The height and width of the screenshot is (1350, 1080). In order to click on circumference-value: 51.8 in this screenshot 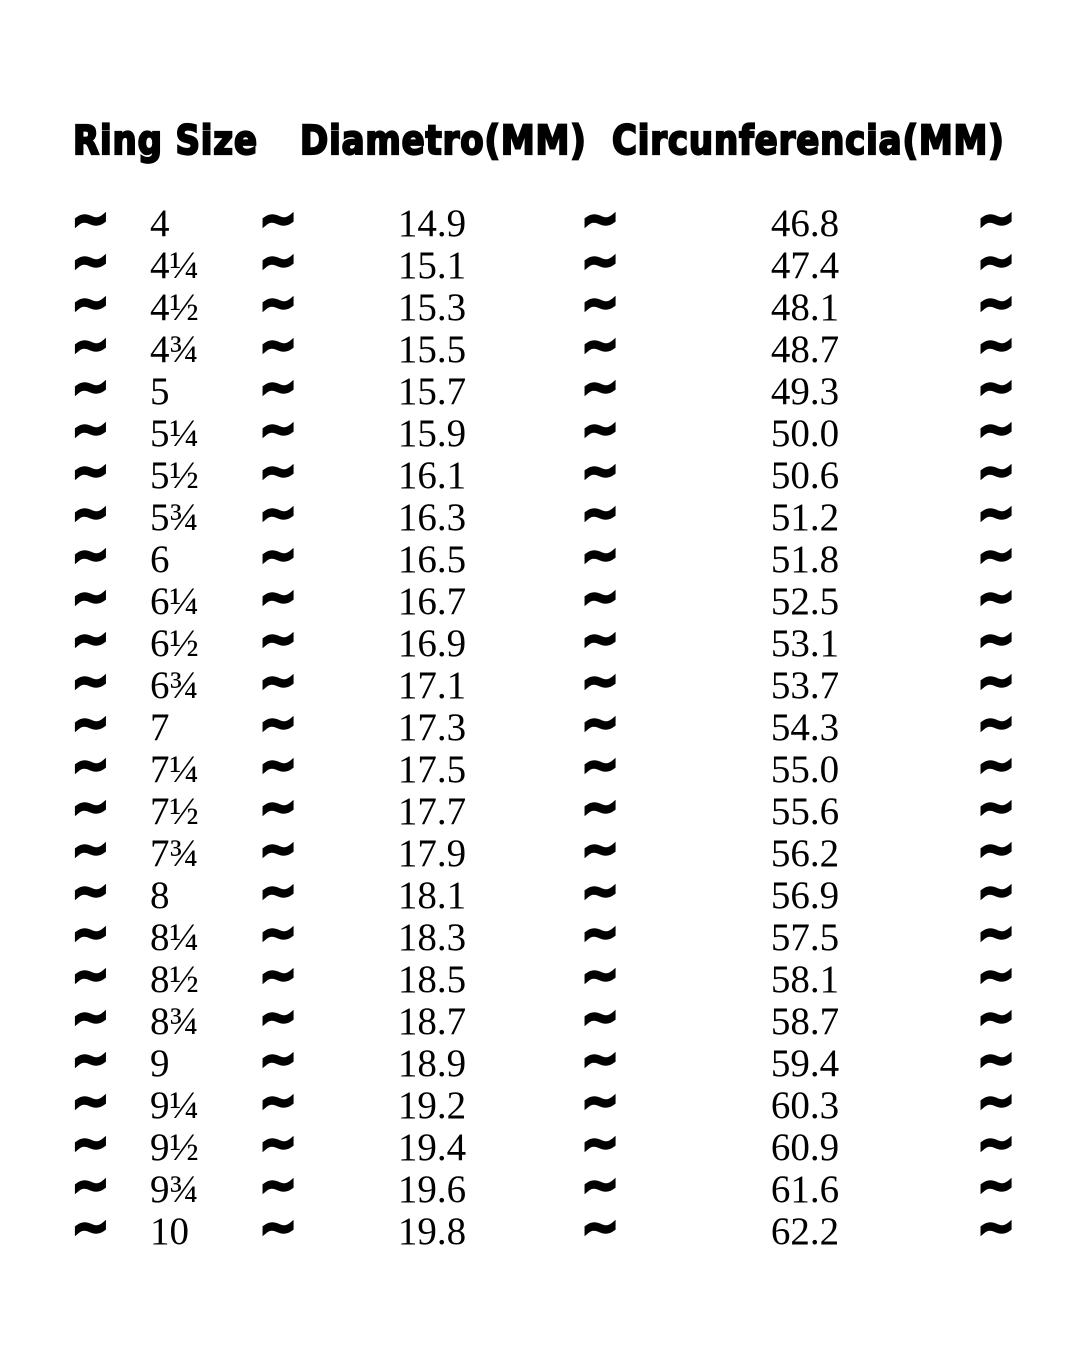, I will do `click(805, 559)`.